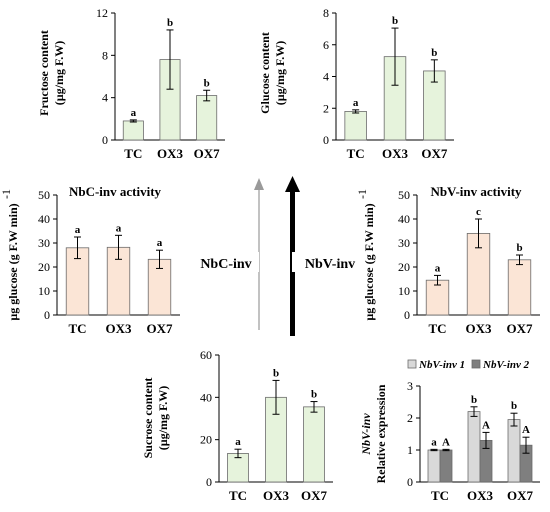 This screenshot has height=512, width=550. What do you see at coordinates (506, 365) in the screenshot?
I see `legend-label: NbV-inv 2` at bounding box center [506, 365].